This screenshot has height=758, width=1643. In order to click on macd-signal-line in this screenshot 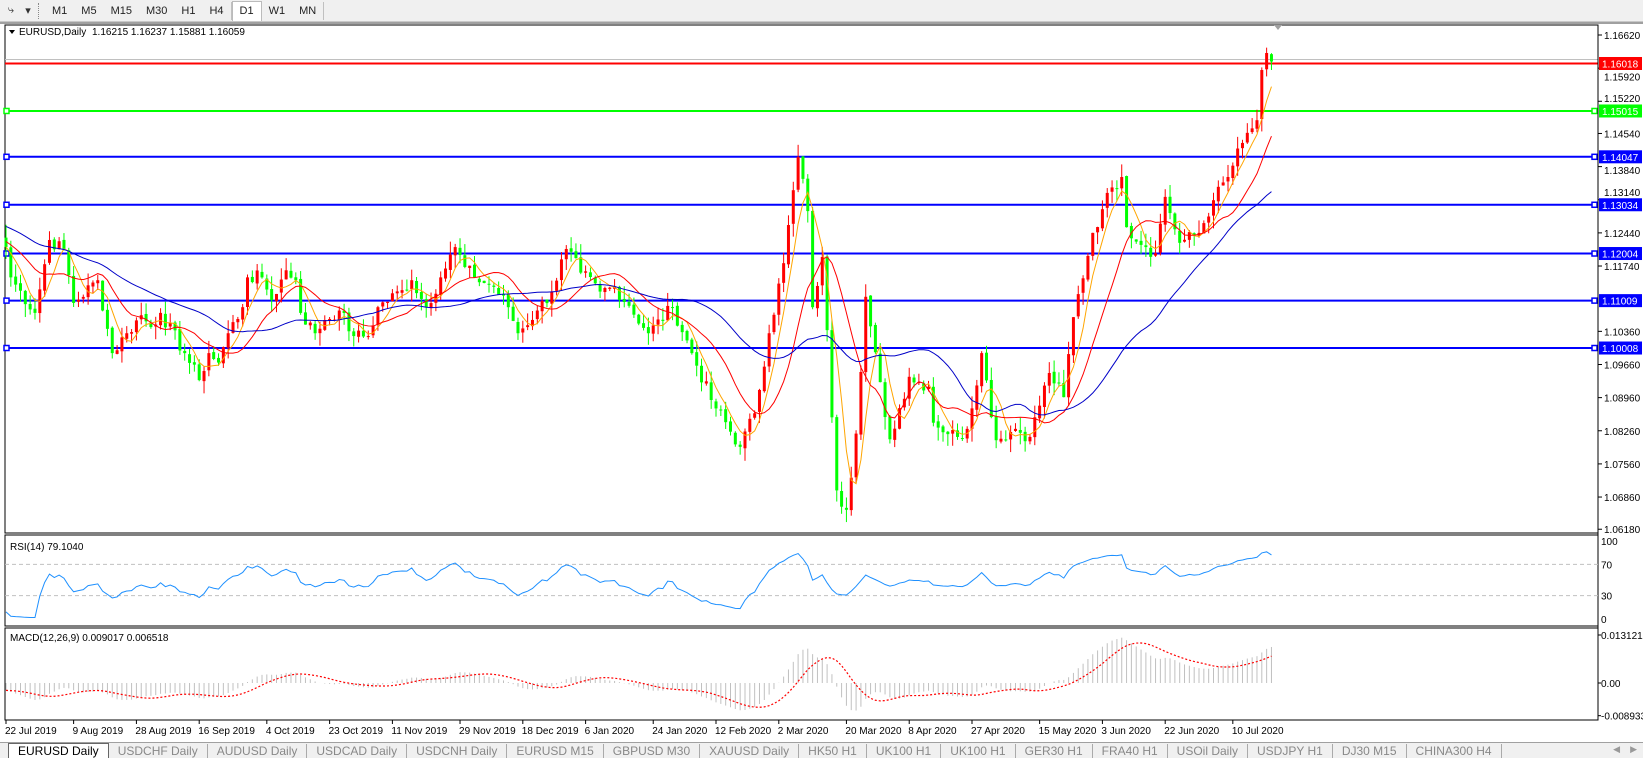, I will do `click(638, 675)`.